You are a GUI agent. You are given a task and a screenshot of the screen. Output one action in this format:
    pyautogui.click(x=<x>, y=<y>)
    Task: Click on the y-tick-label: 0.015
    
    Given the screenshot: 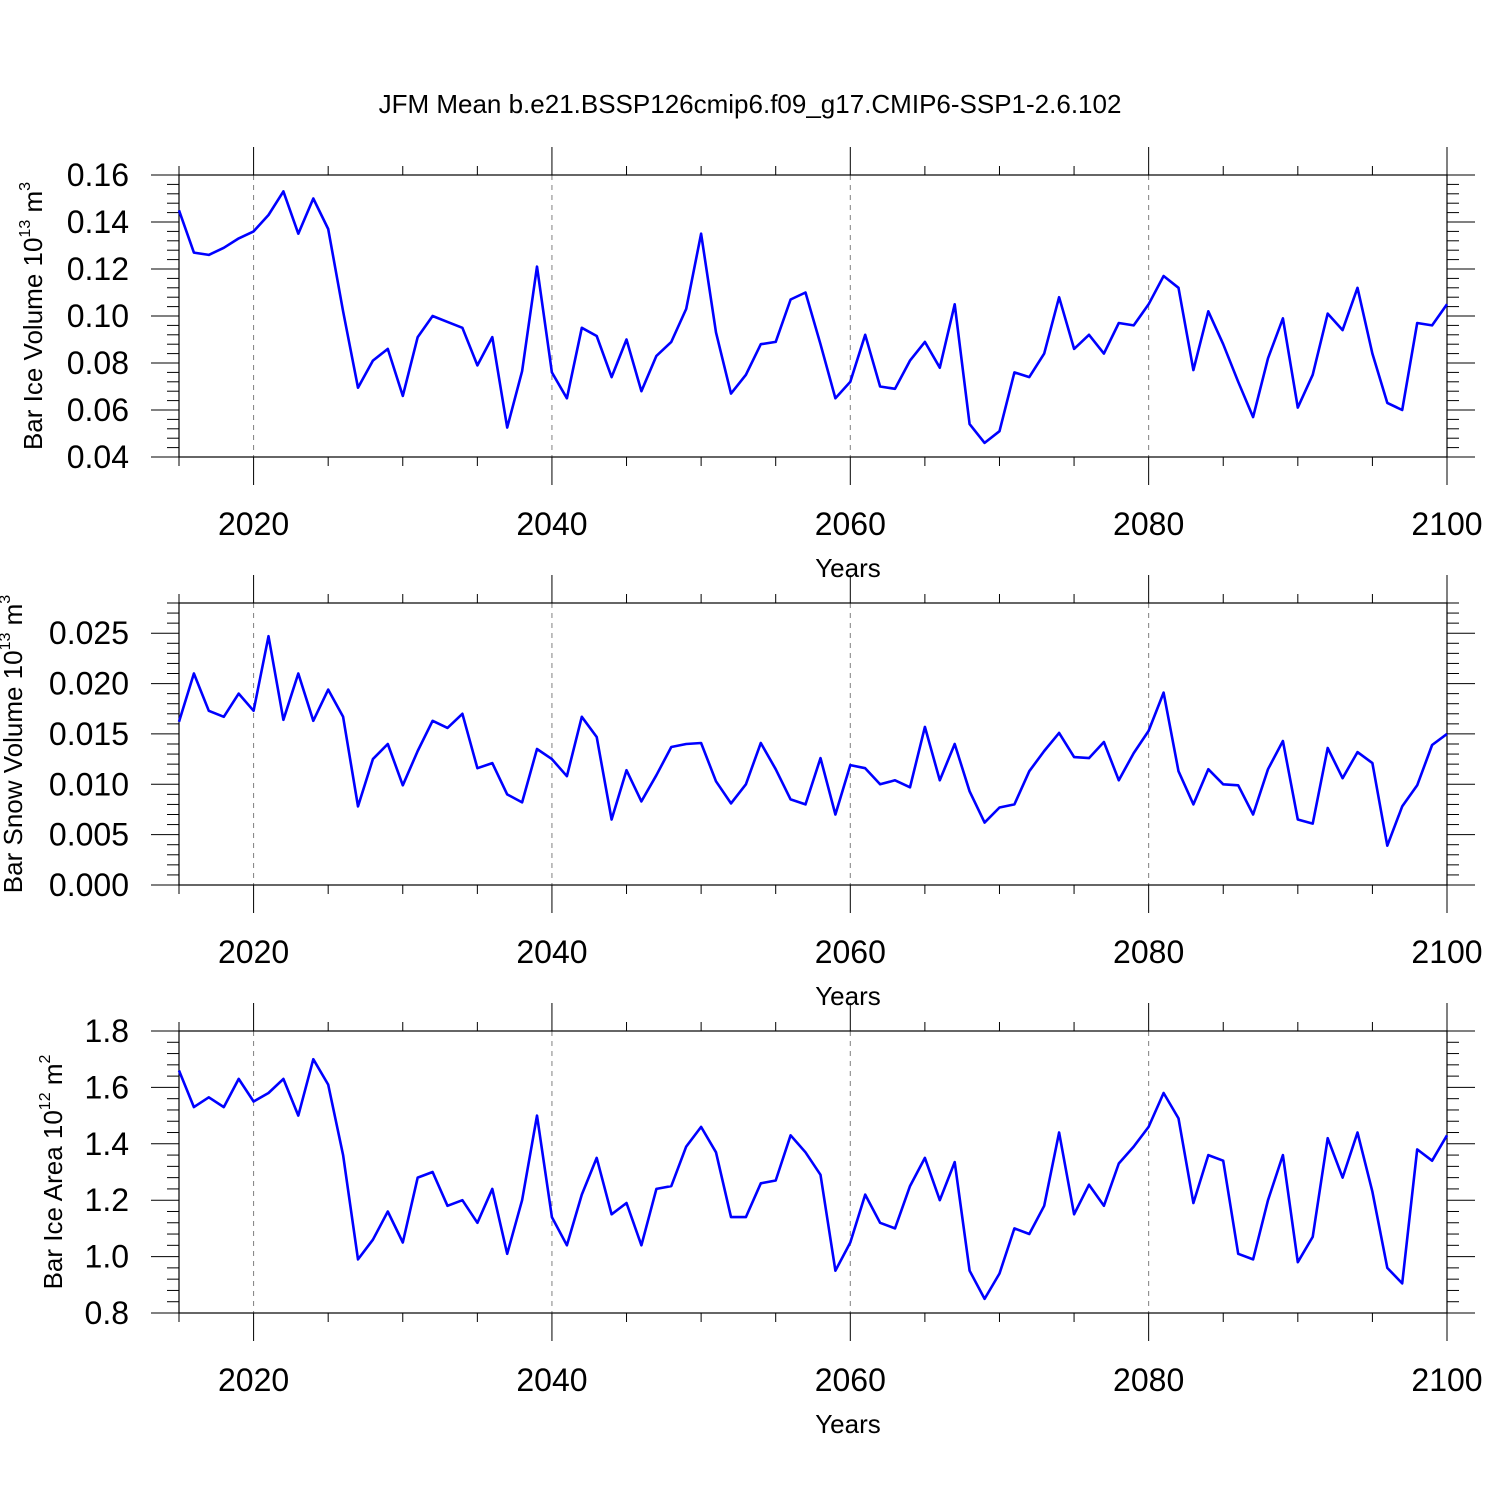 What is the action you would take?
    pyautogui.click(x=89, y=734)
    